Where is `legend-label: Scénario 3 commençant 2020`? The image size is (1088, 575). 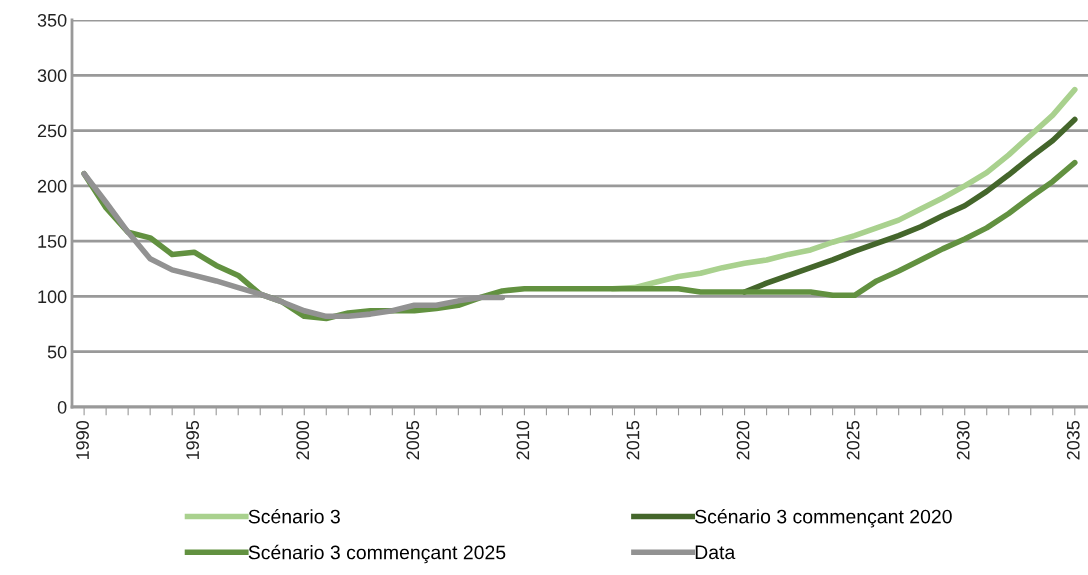
legend-label: Scénario 3 commençant 2020 is located at coordinates (823, 518).